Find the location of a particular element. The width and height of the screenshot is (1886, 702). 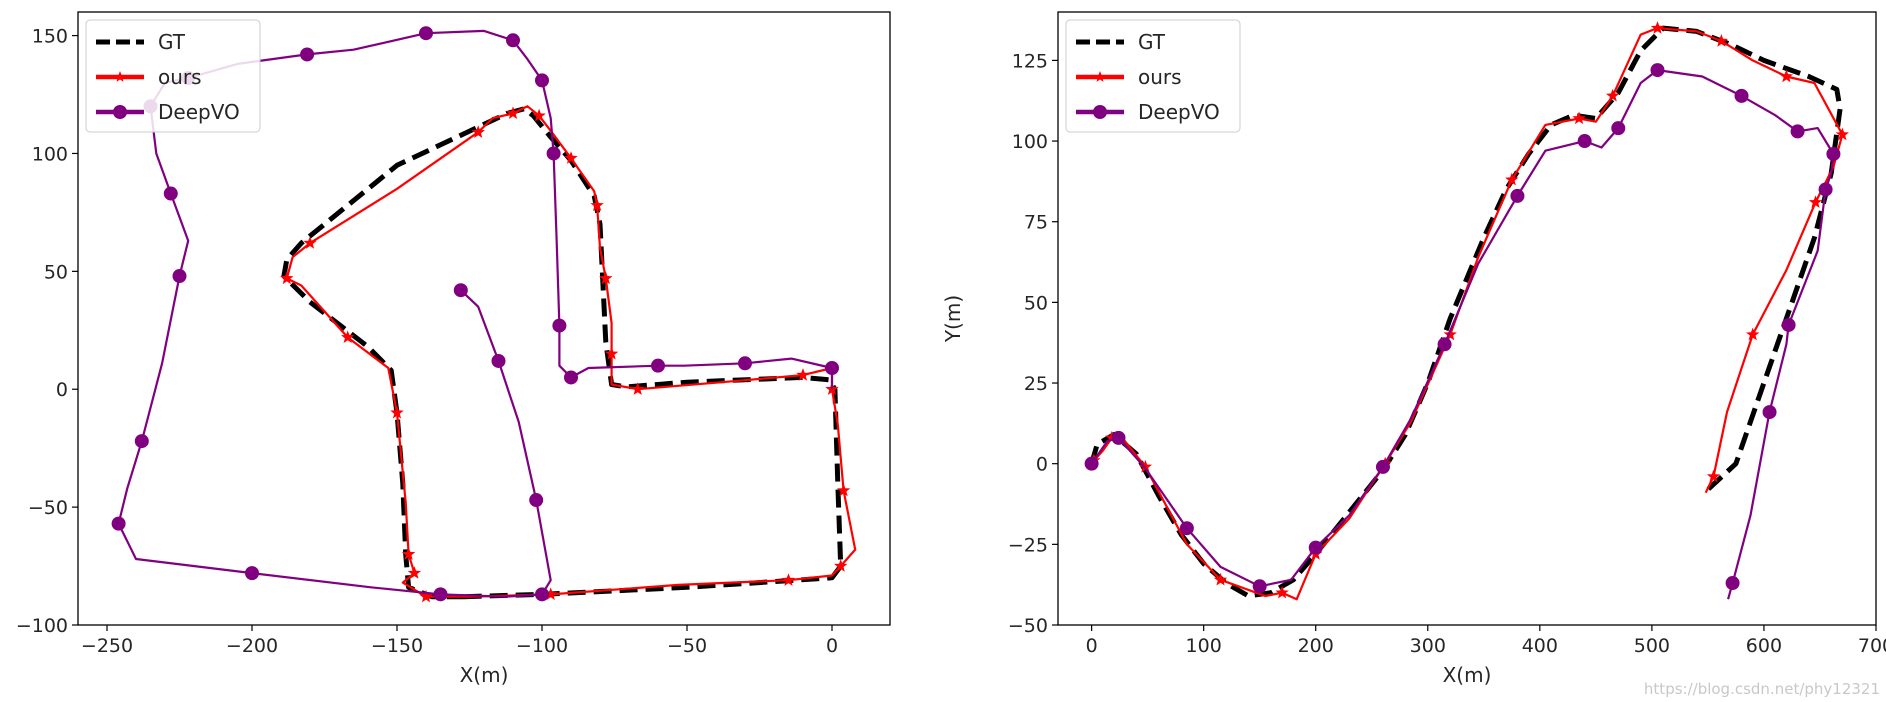

y-axis-title: Y(m) is located at coordinates (953, 319).